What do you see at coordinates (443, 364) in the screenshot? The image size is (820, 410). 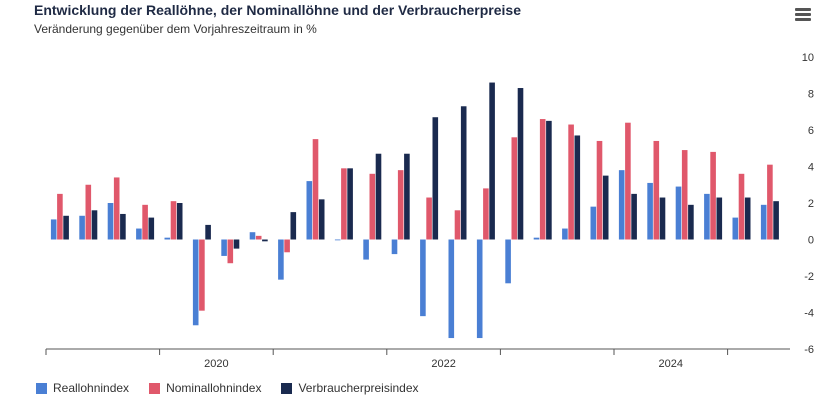 I see `x-tick-label: 2022` at bounding box center [443, 364].